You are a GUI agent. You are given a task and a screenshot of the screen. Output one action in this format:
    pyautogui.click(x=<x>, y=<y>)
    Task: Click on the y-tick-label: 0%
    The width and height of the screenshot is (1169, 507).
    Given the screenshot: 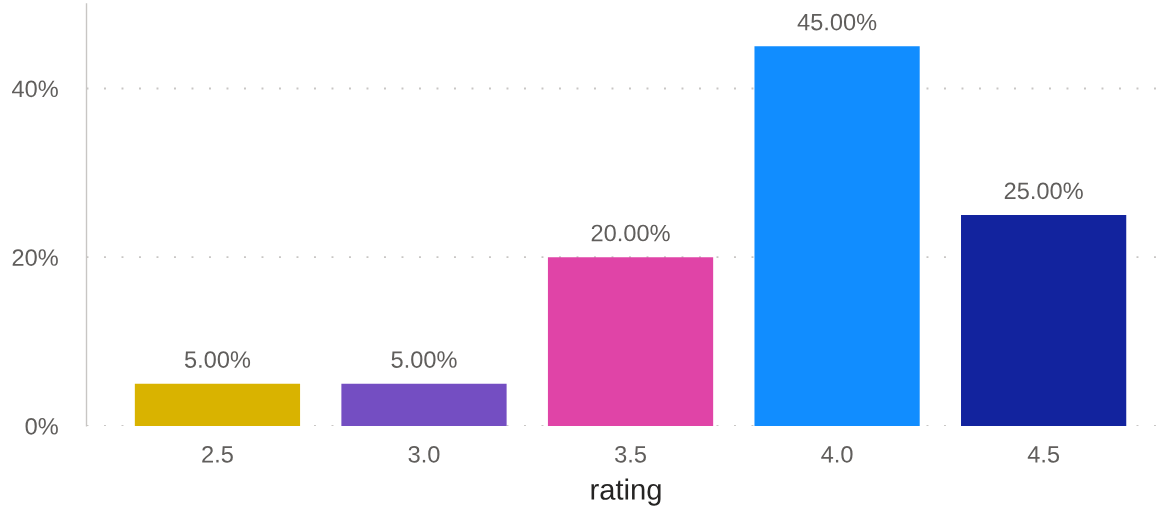 What is the action you would take?
    pyautogui.click(x=41, y=426)
    